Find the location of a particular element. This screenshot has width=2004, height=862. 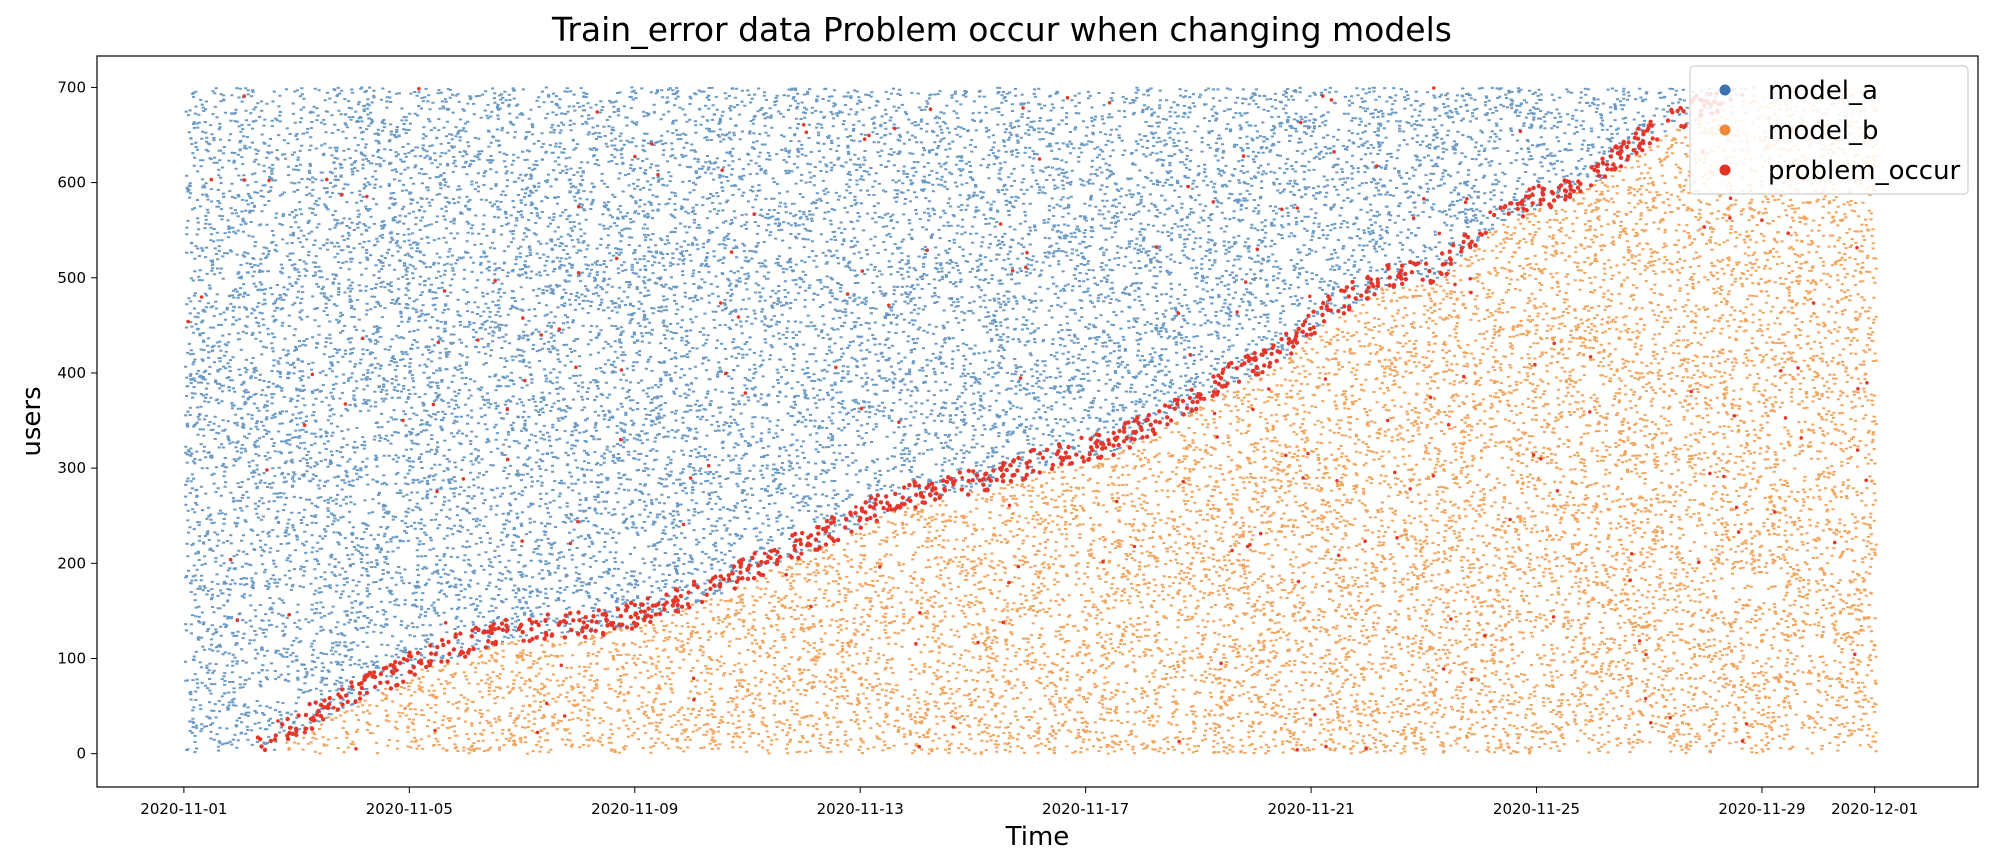

x-tick-label: 2020-11-13 is located at coordinates (860, 809).